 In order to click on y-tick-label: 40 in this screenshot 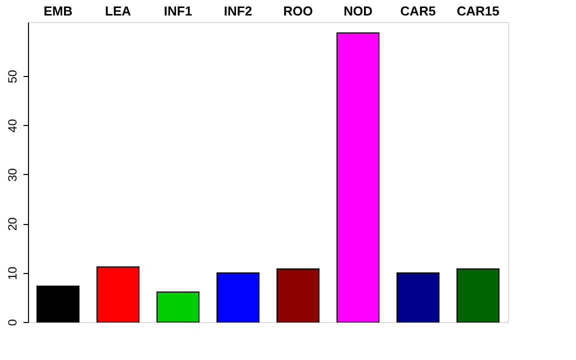, I will do `click(13, 125)`.